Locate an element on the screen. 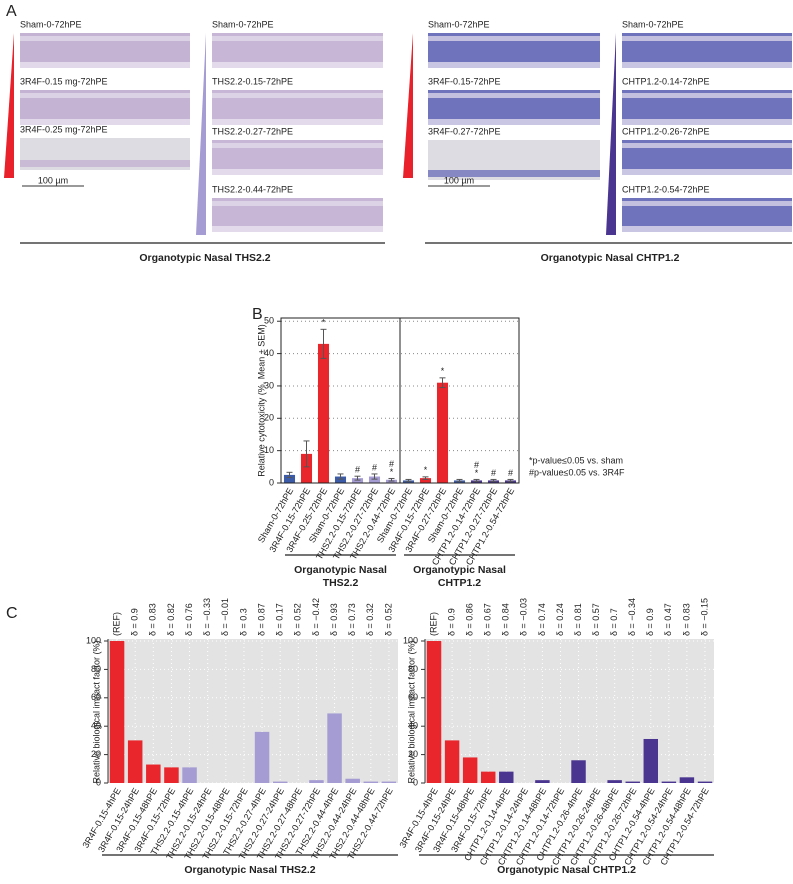  group-label: CHTP1.2 is located at coordinates (459, 583).